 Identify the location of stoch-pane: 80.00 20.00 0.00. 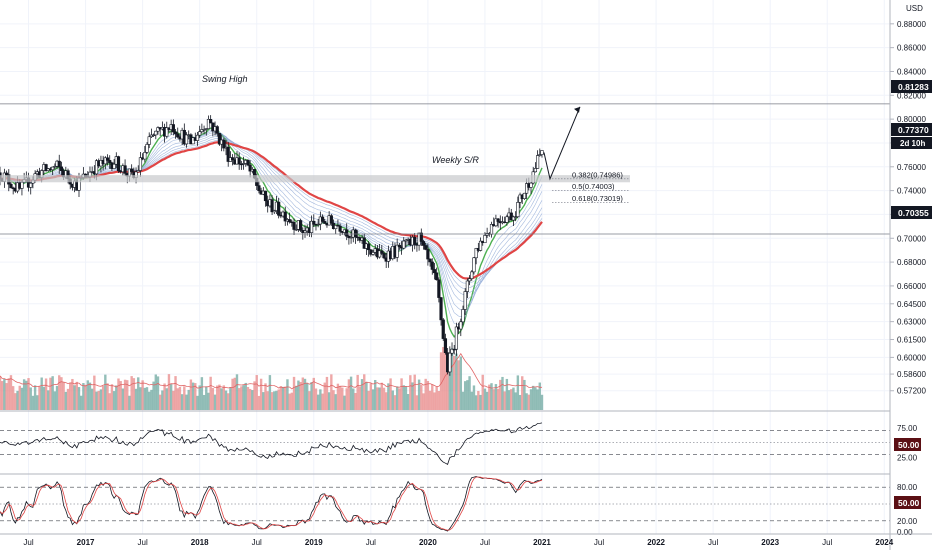
(459, 507).